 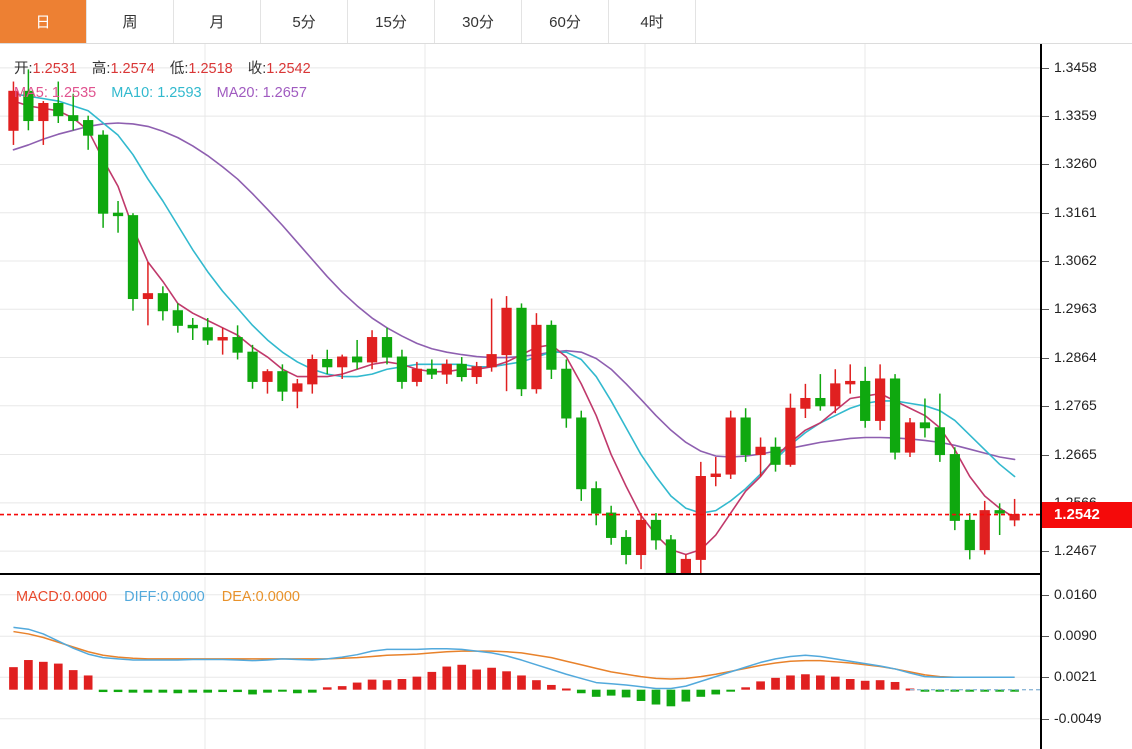 I want to click on tab-15min: 15分, so click(x=391, y=21).